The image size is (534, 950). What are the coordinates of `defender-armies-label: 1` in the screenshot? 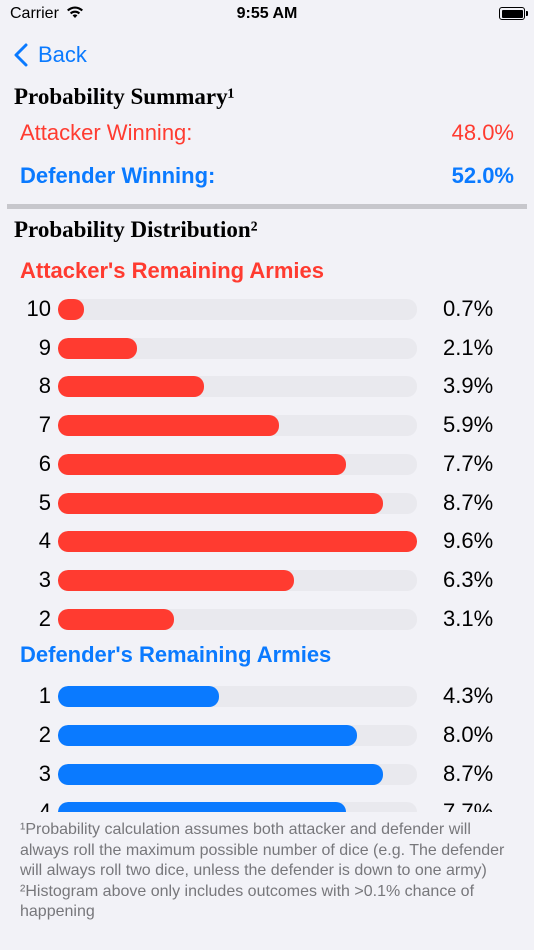 It's located at (44, 696).